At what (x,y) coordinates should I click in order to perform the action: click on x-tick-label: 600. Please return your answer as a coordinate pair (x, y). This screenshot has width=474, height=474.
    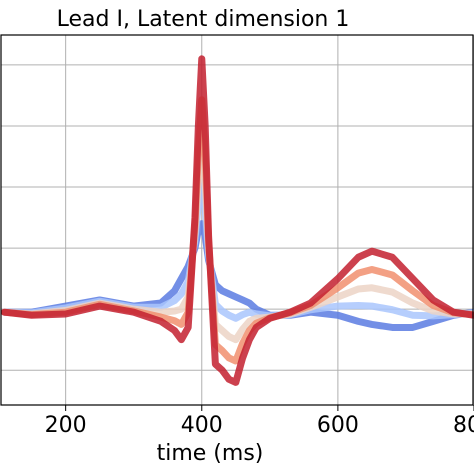
    Looking at the image, I should click on (338, 425).